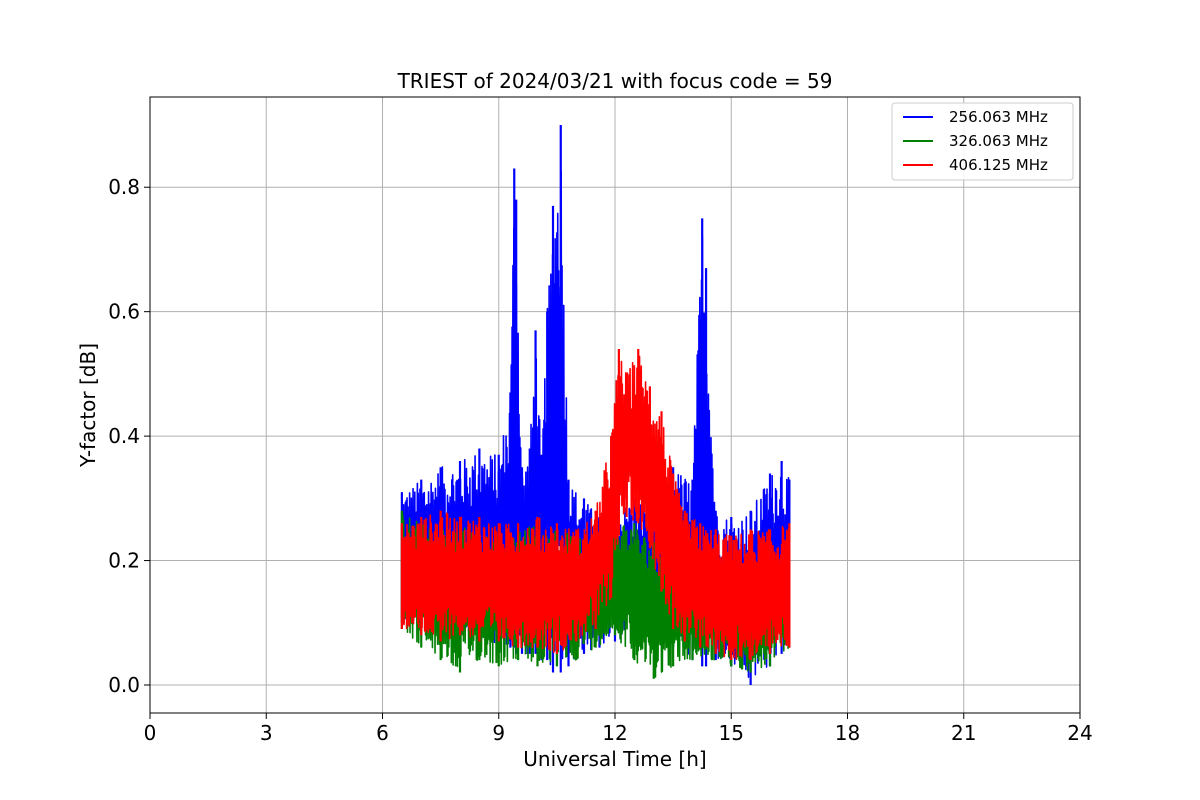  I want to click on legend: 256.063 MHz 326.063 MHz 406.125 MHz, so click(982, 141).